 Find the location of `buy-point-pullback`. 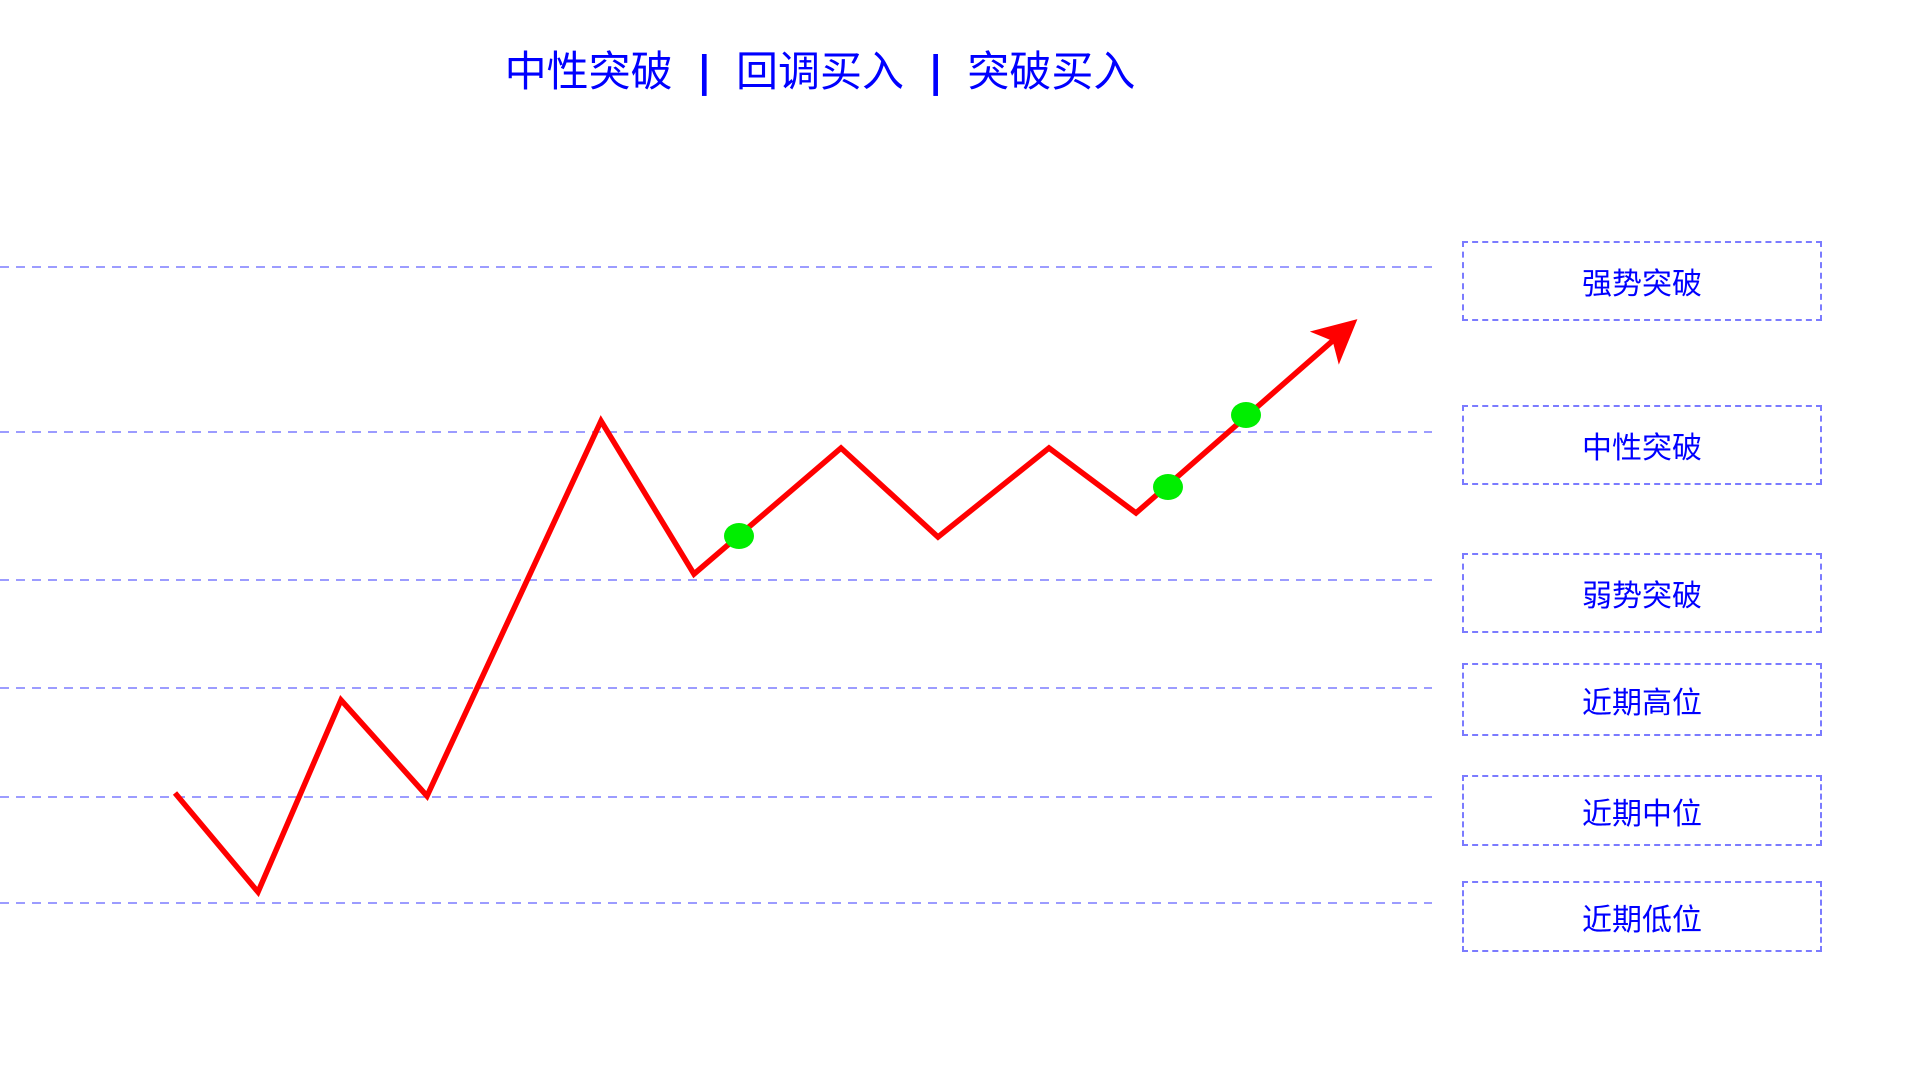

buy-point-pullback is located at coordinates (739, 536).